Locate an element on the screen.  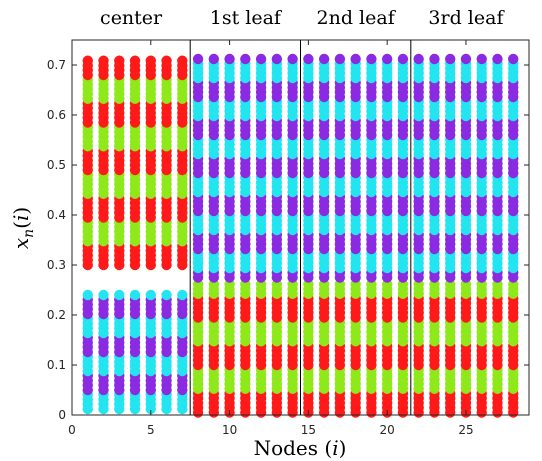
y-tick-label: 0.7 is located at coordinates (56, 65).